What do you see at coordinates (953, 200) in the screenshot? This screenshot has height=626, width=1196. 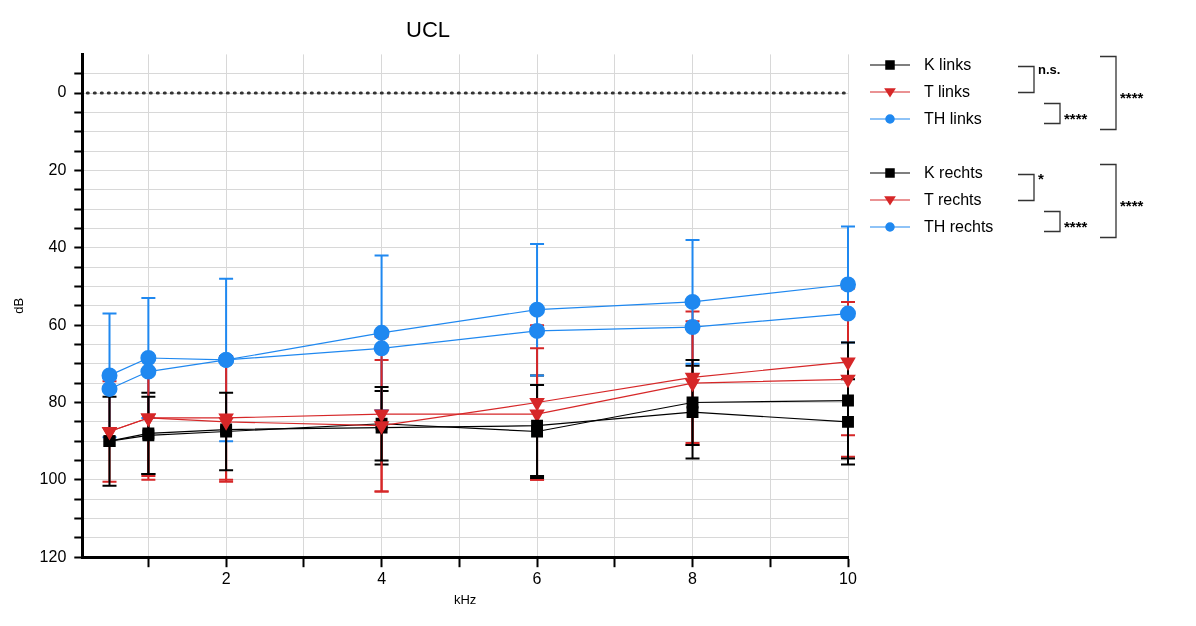 I see `legend-label: T rechts` at bounding box center [953, 200].